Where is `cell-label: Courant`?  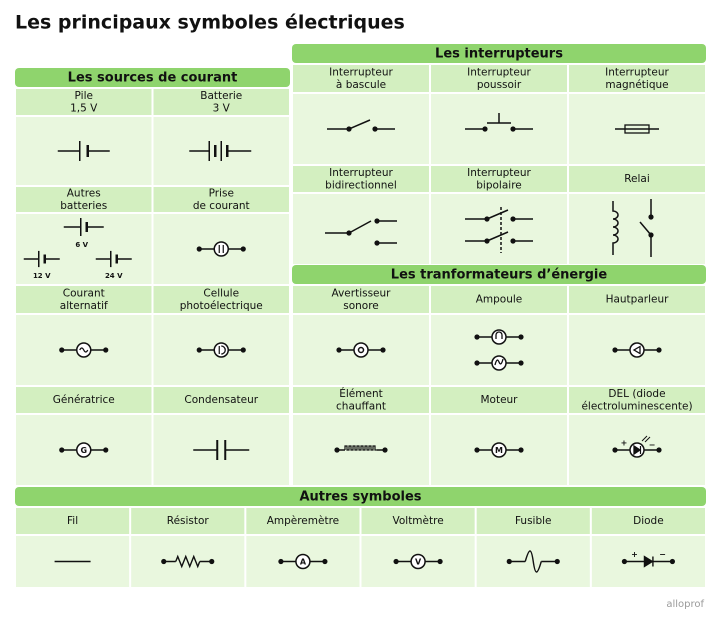
cell-label: Courant is located at coordinates (84, 293).